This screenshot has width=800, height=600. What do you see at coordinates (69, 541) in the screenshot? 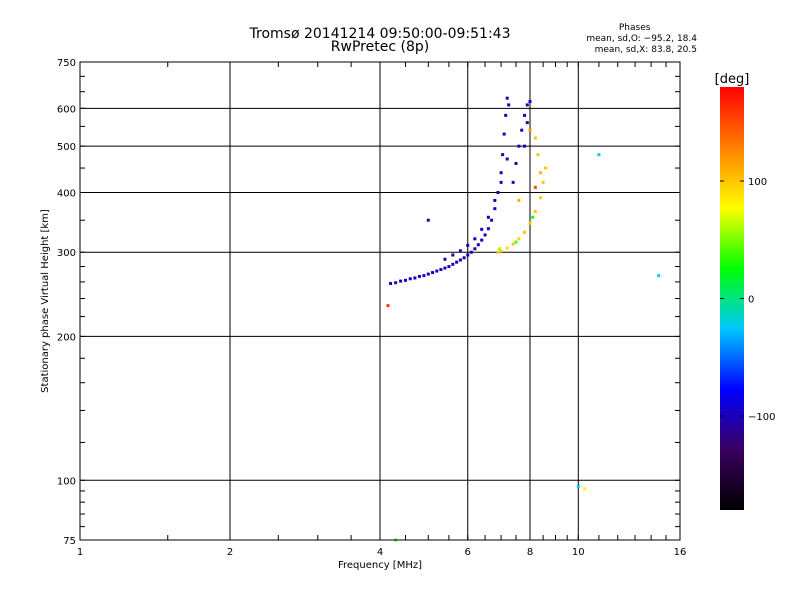
I see `y-tick-label: 75` at bounding box center [69, 541].